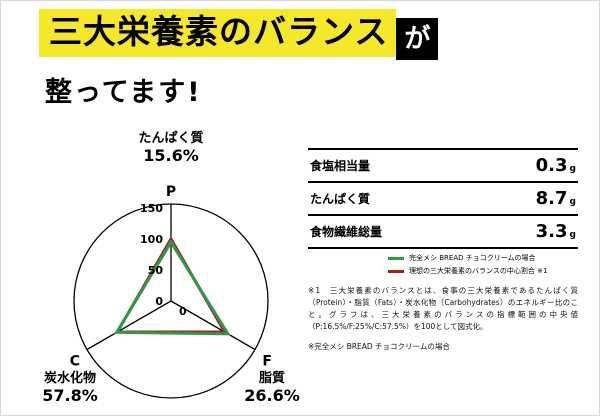 This screenshot has height=416, width=600. What do you see at coordinates (70, 395) in the screenshot?
I see `axis-carb-percent: 57.8%` at bounding box center [70, 395].